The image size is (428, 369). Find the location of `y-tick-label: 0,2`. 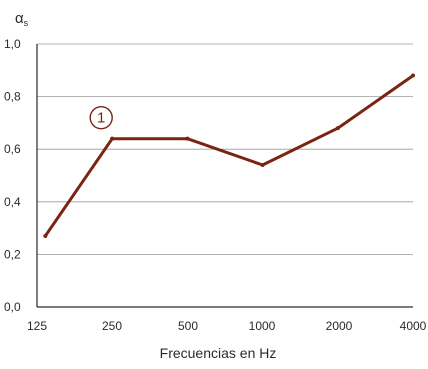

y-tick-label: 0,2 is located at coordinates (12, 254).